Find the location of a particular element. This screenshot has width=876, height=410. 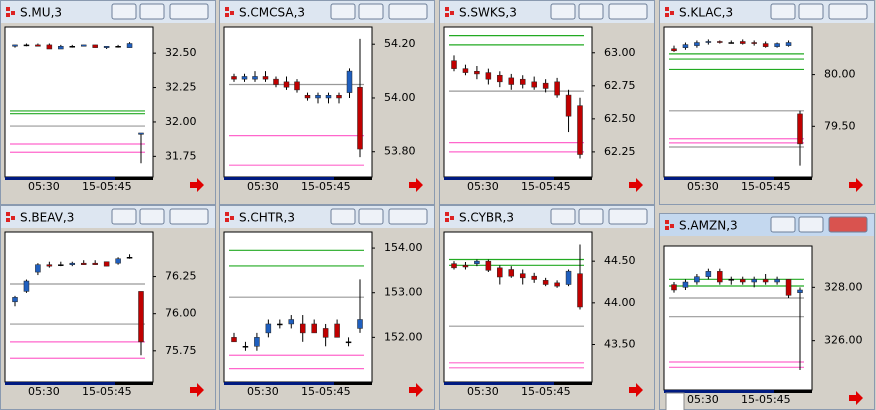

window-title: S.CHTR,3 is located at coordinates (267, 218).